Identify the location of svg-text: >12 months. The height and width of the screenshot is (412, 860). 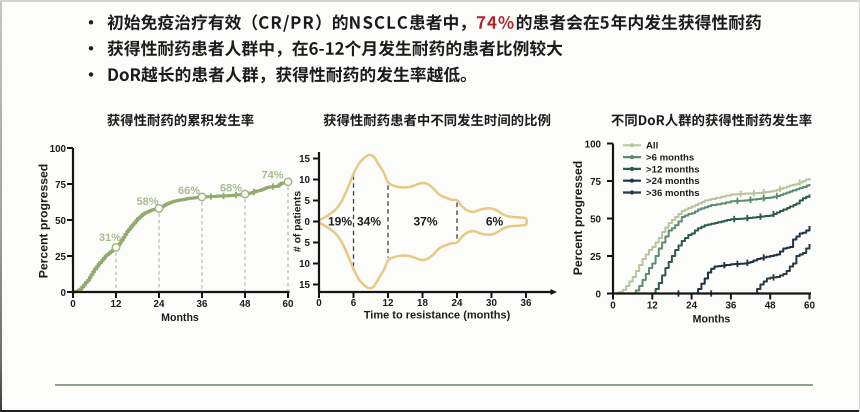
(673, 169).